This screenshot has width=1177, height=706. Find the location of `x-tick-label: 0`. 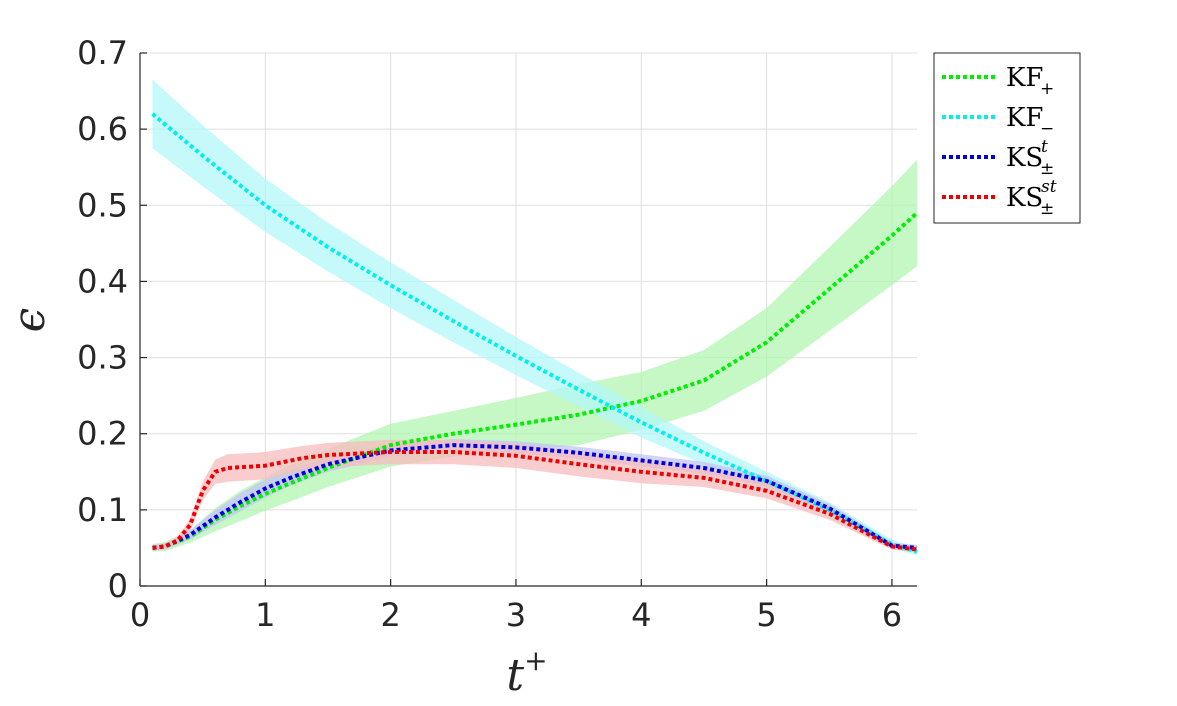

x-tick-label: 0 is located at coordinates (140, 615).